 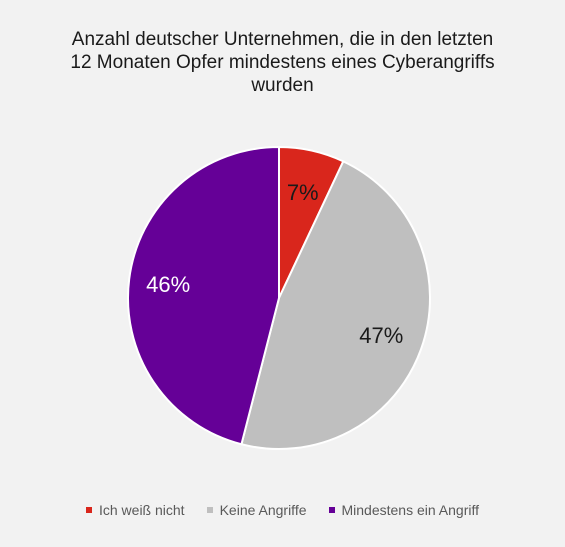 What do you see at coordinates (88, 510) in the screenshot?
I see `legend-swatch-ich-weiss-nicht` at bounding box center [88, 510].